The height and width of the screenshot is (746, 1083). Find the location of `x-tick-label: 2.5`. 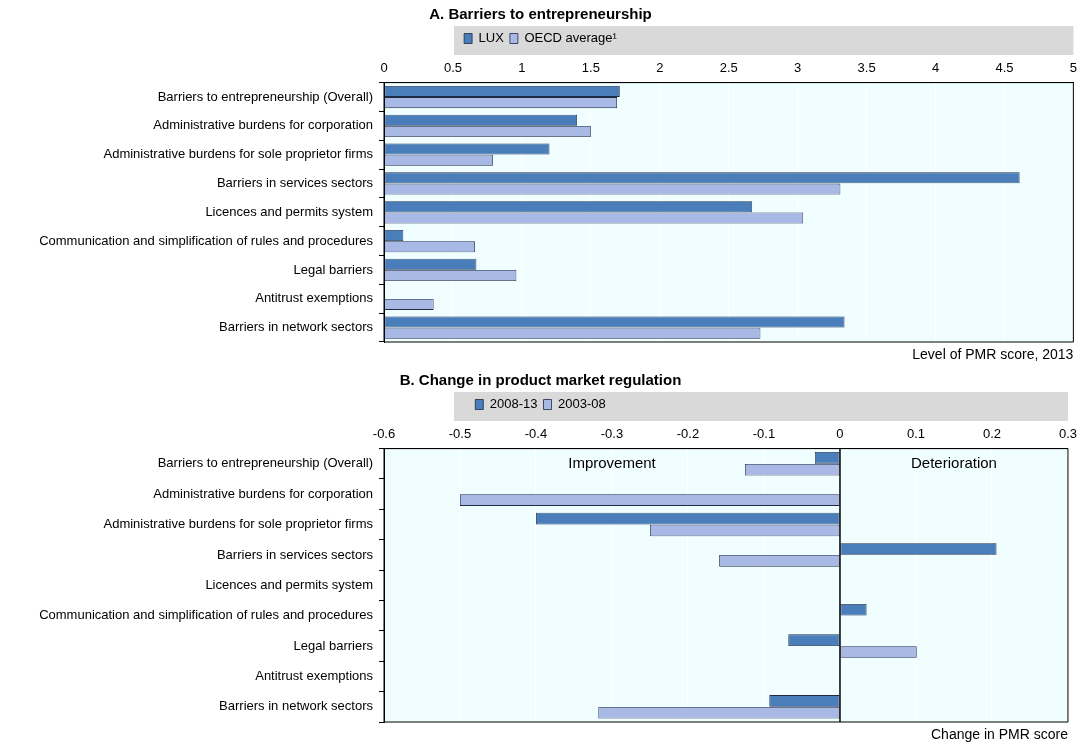

x-tick-label: 2.5 is located at coordinates (728, 68).